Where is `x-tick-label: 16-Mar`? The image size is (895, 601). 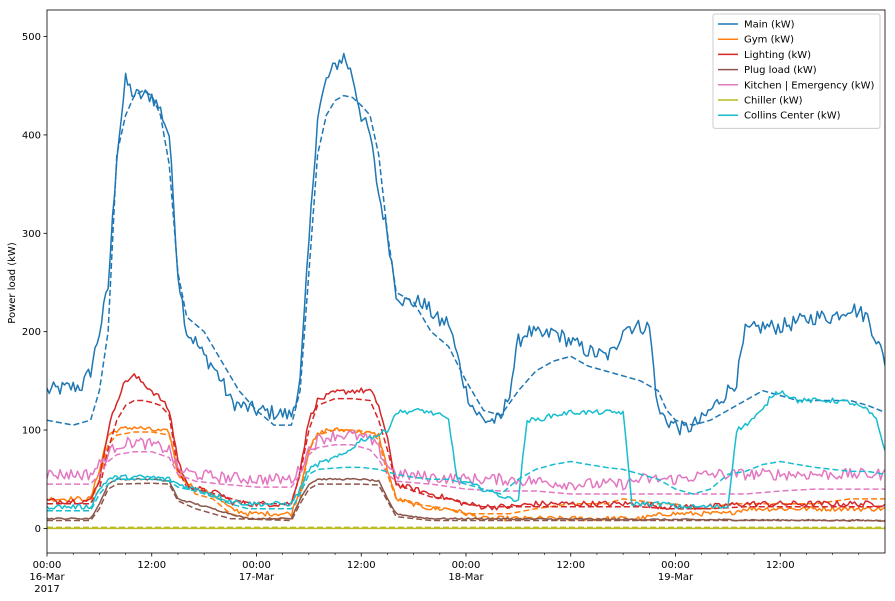
x-tick-label: 16-Mar is located at coordinates (47, 577).